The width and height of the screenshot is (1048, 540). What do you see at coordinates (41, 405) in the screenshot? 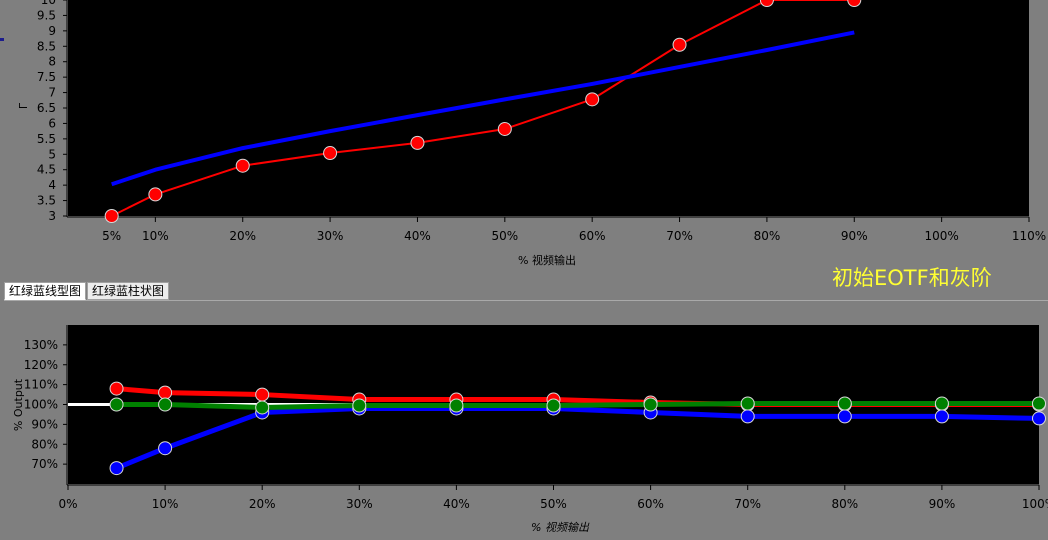
I see `rgb-balance-chart-y-tick-label: 100%` at bounding box center [41, 405].